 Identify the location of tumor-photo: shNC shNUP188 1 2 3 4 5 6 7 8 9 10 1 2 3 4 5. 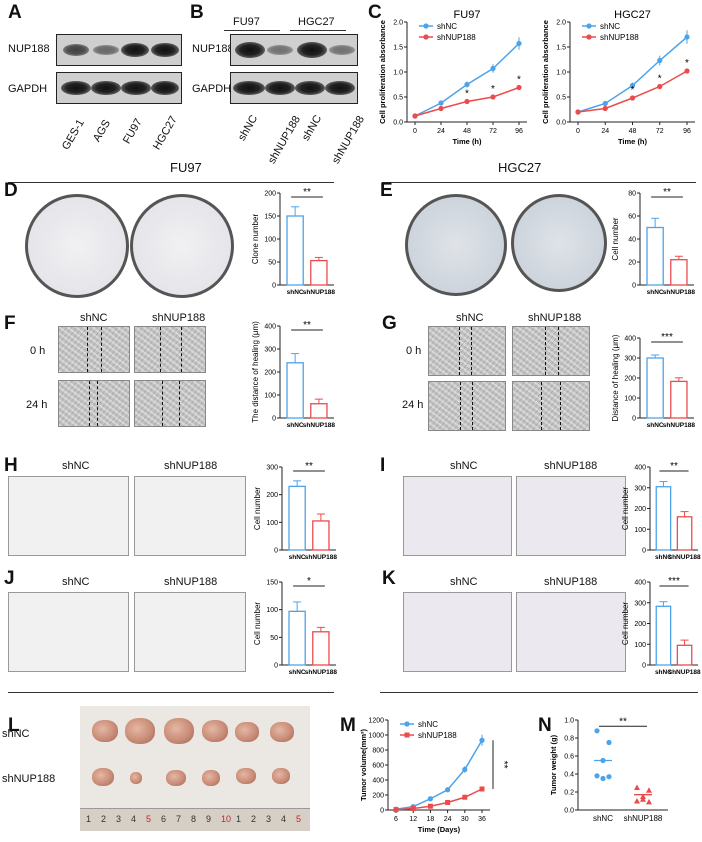
(156, 768).